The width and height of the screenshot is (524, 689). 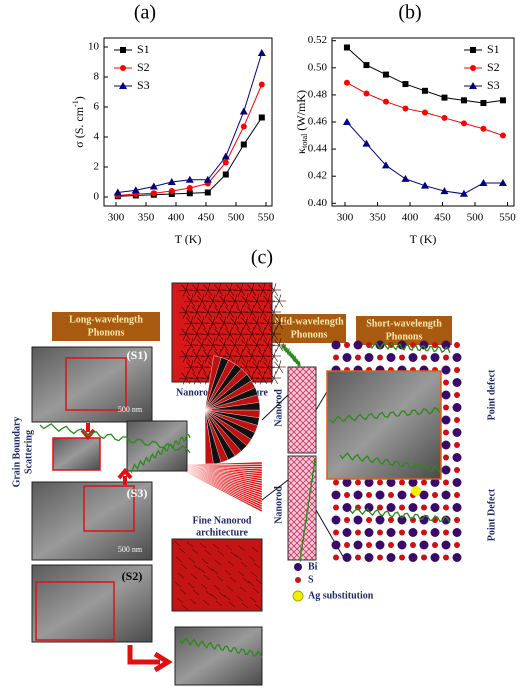 I want to click on y-axis-label-part: ), so click(x=79, y=98).